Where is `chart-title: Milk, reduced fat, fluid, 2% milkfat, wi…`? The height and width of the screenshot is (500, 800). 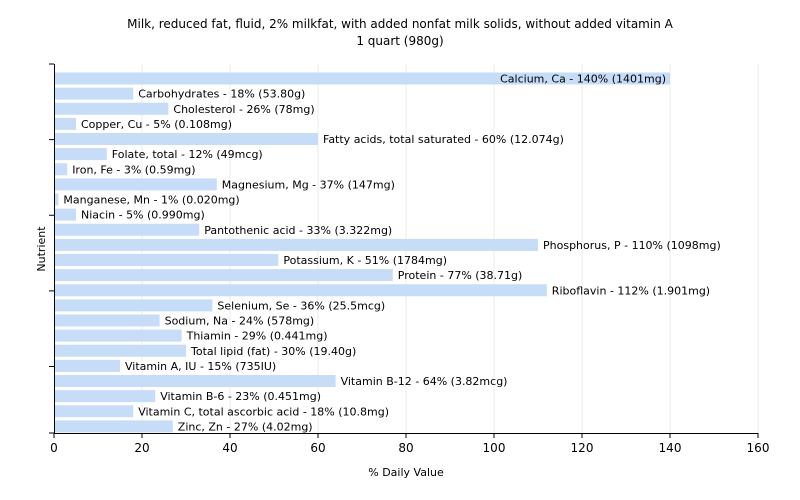
chart-title: Milk, reduced fat, fluid, 2% milkfat, wi… is located at coordinates (400, 24).